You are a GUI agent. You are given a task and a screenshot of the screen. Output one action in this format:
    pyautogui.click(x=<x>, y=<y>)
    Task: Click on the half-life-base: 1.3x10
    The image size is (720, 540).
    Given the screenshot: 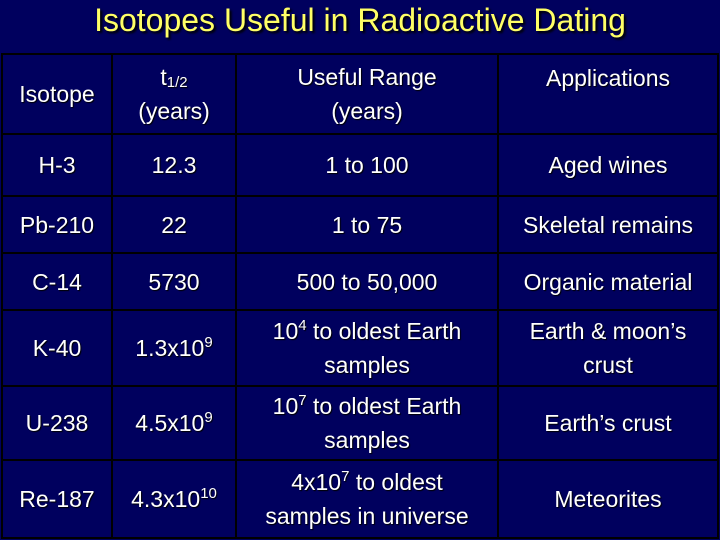 What is the action you would take?
    pyautogui.click(x=170, y=348)
    